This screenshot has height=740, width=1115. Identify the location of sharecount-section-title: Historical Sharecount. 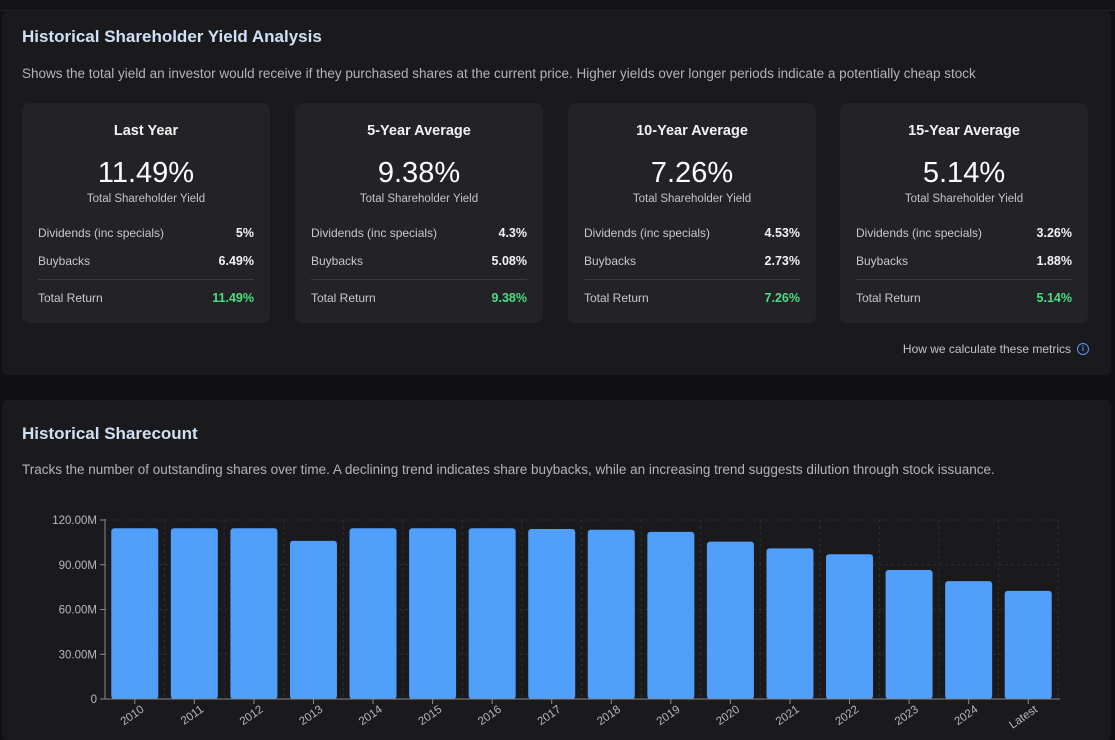
(110, 433).